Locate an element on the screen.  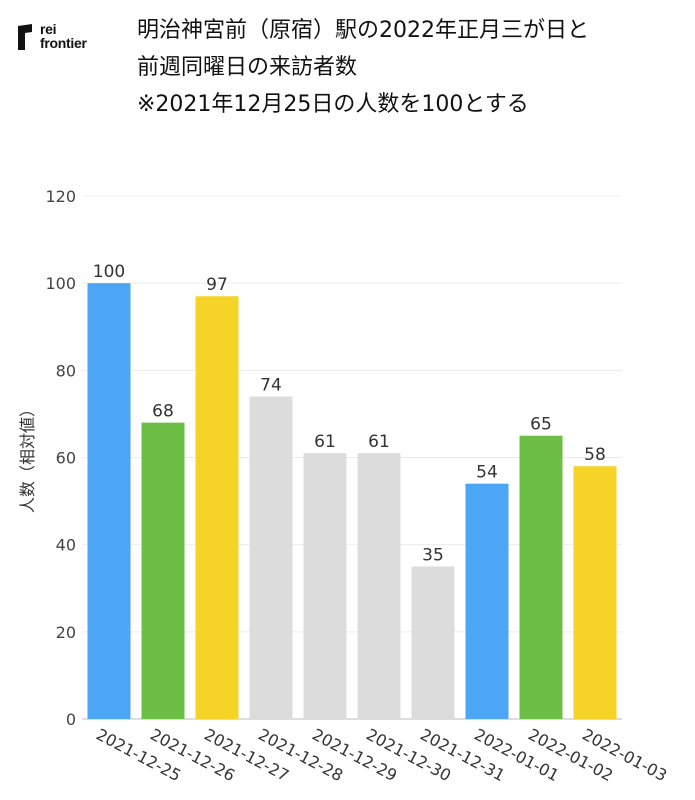
y-tick-label: 20 is located at coordinates (66, 632).